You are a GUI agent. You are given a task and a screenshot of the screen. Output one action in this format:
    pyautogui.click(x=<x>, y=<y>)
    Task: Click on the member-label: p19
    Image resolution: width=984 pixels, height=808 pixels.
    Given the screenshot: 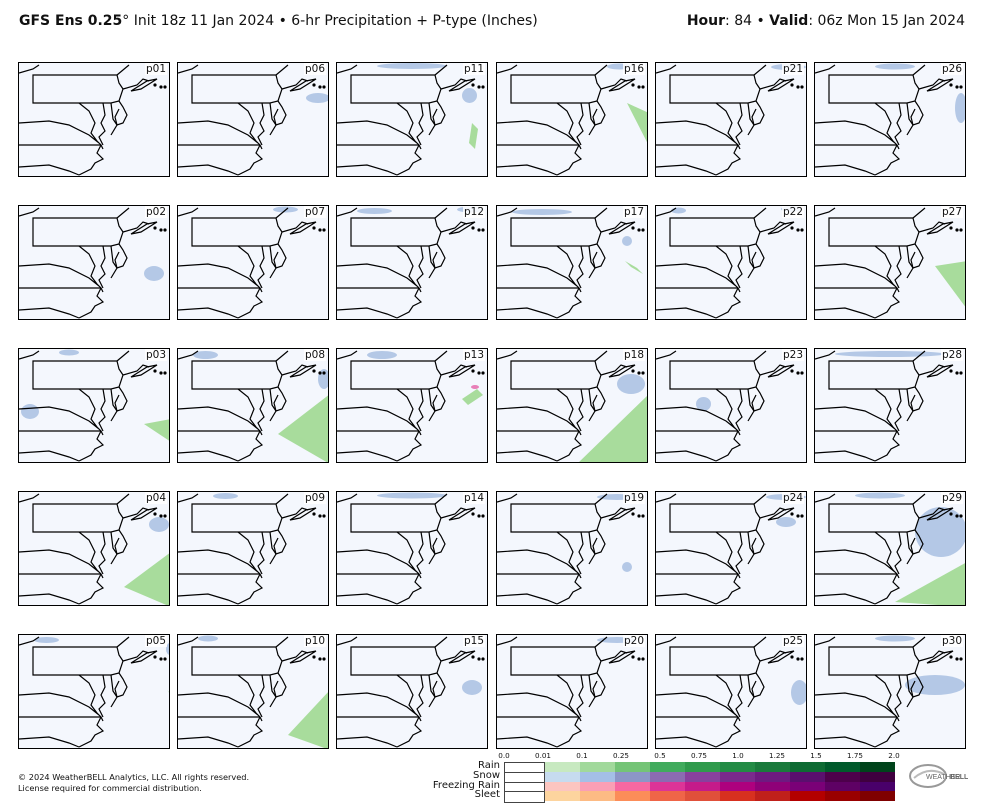 What is the action you would take?
    pyautogui.click(x=633, y=498)
    